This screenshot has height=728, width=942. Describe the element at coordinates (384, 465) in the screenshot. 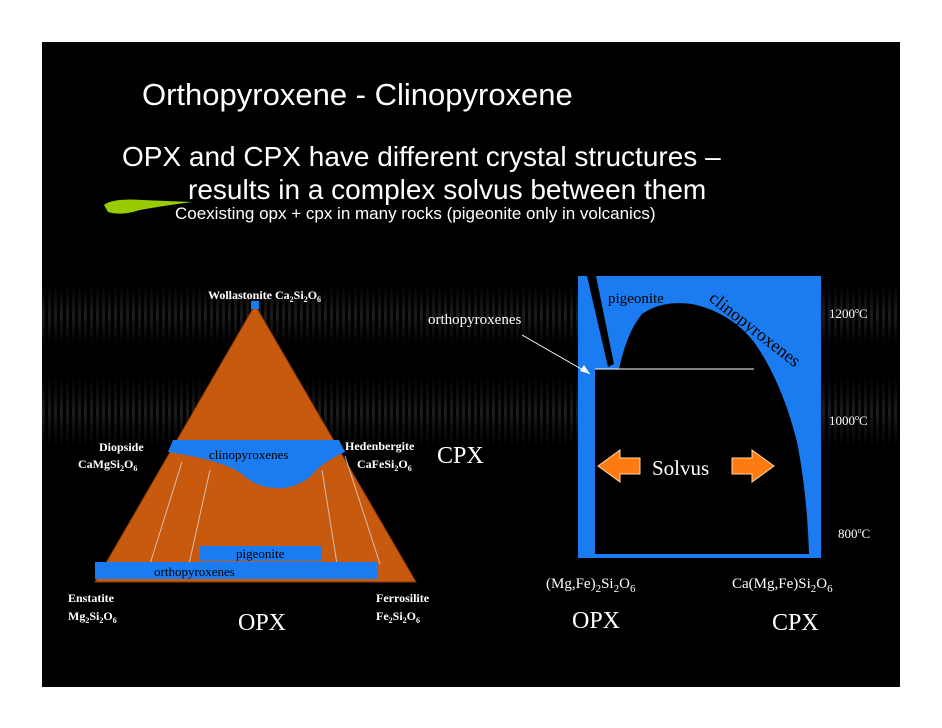

I see `label-hedenbergite-formula: CaFeSi2O6` at that location.